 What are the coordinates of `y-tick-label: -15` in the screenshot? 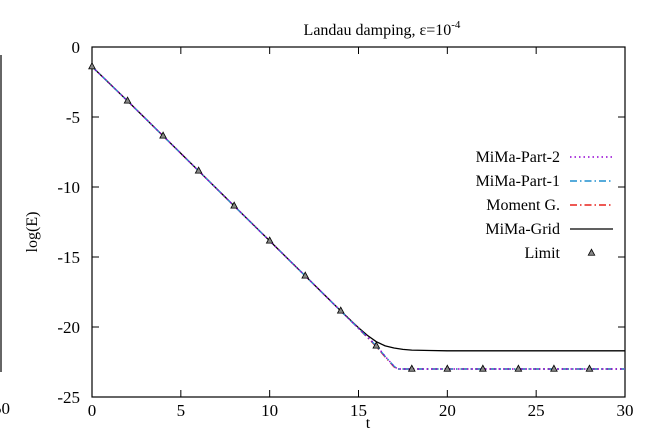 It's located at (68, 257).